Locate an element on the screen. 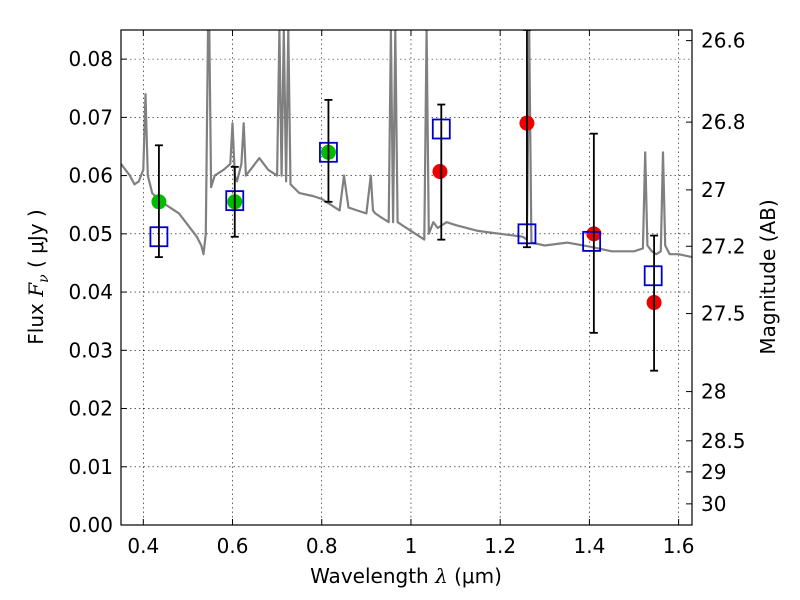  y-axis-title-prefix: Flux is located at coordinates (36, 321).